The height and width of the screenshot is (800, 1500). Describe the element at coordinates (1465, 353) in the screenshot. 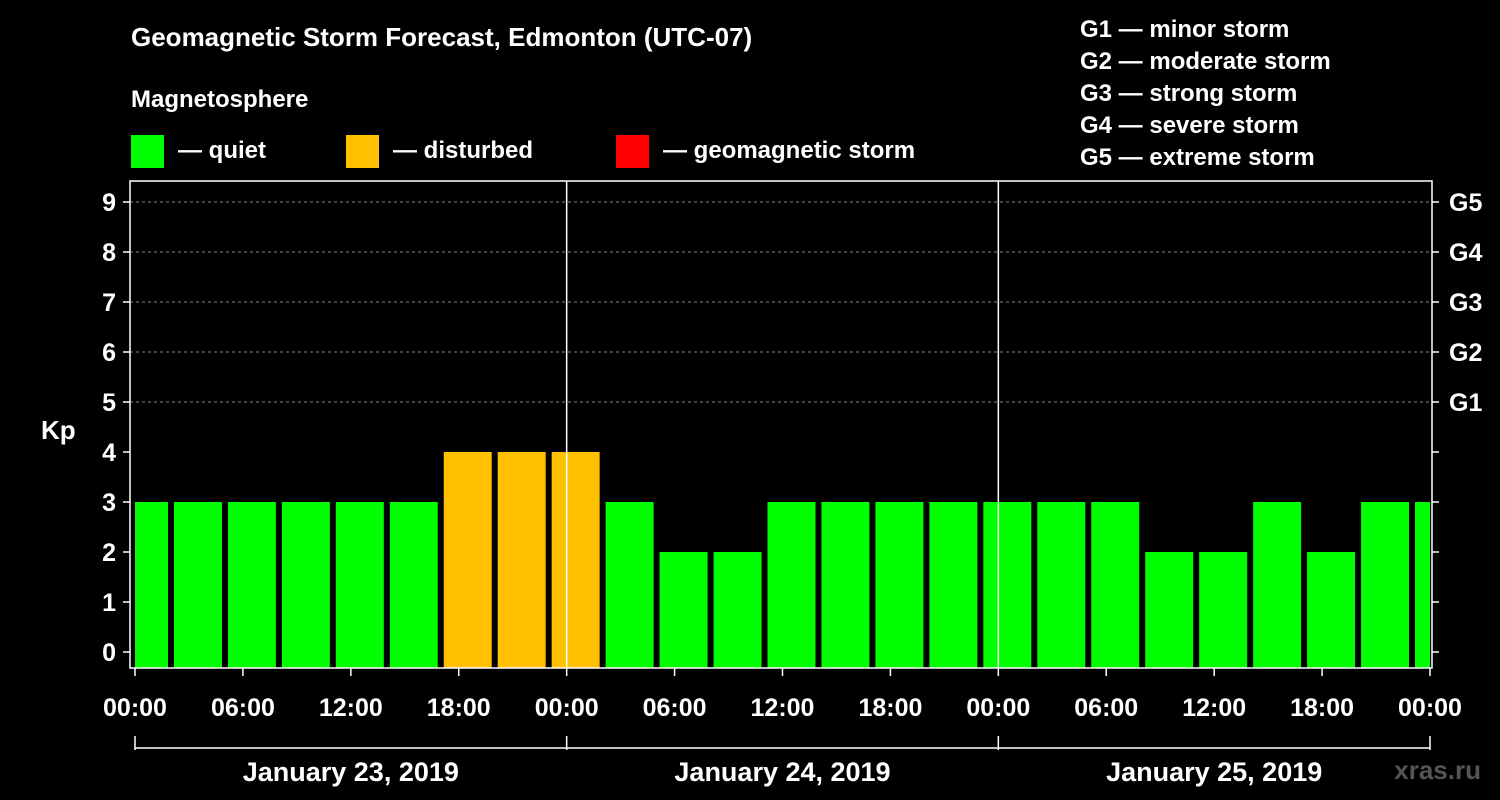

I see `storm-level-label-G2: G2` at that location.